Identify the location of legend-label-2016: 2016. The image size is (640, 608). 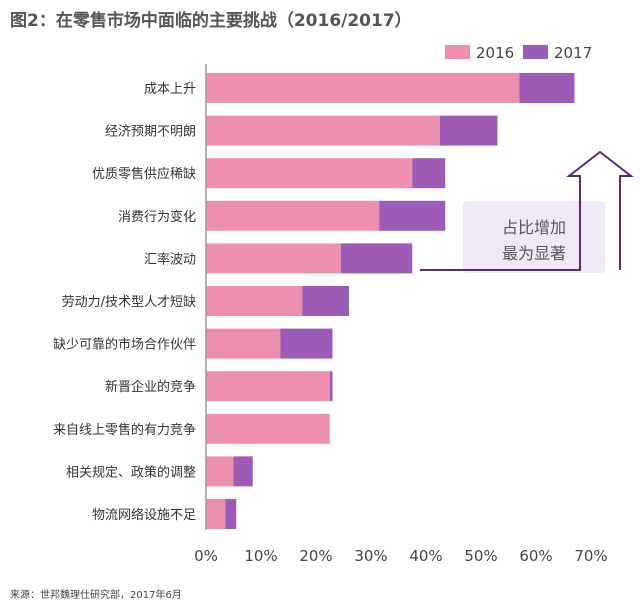
(495, 53).